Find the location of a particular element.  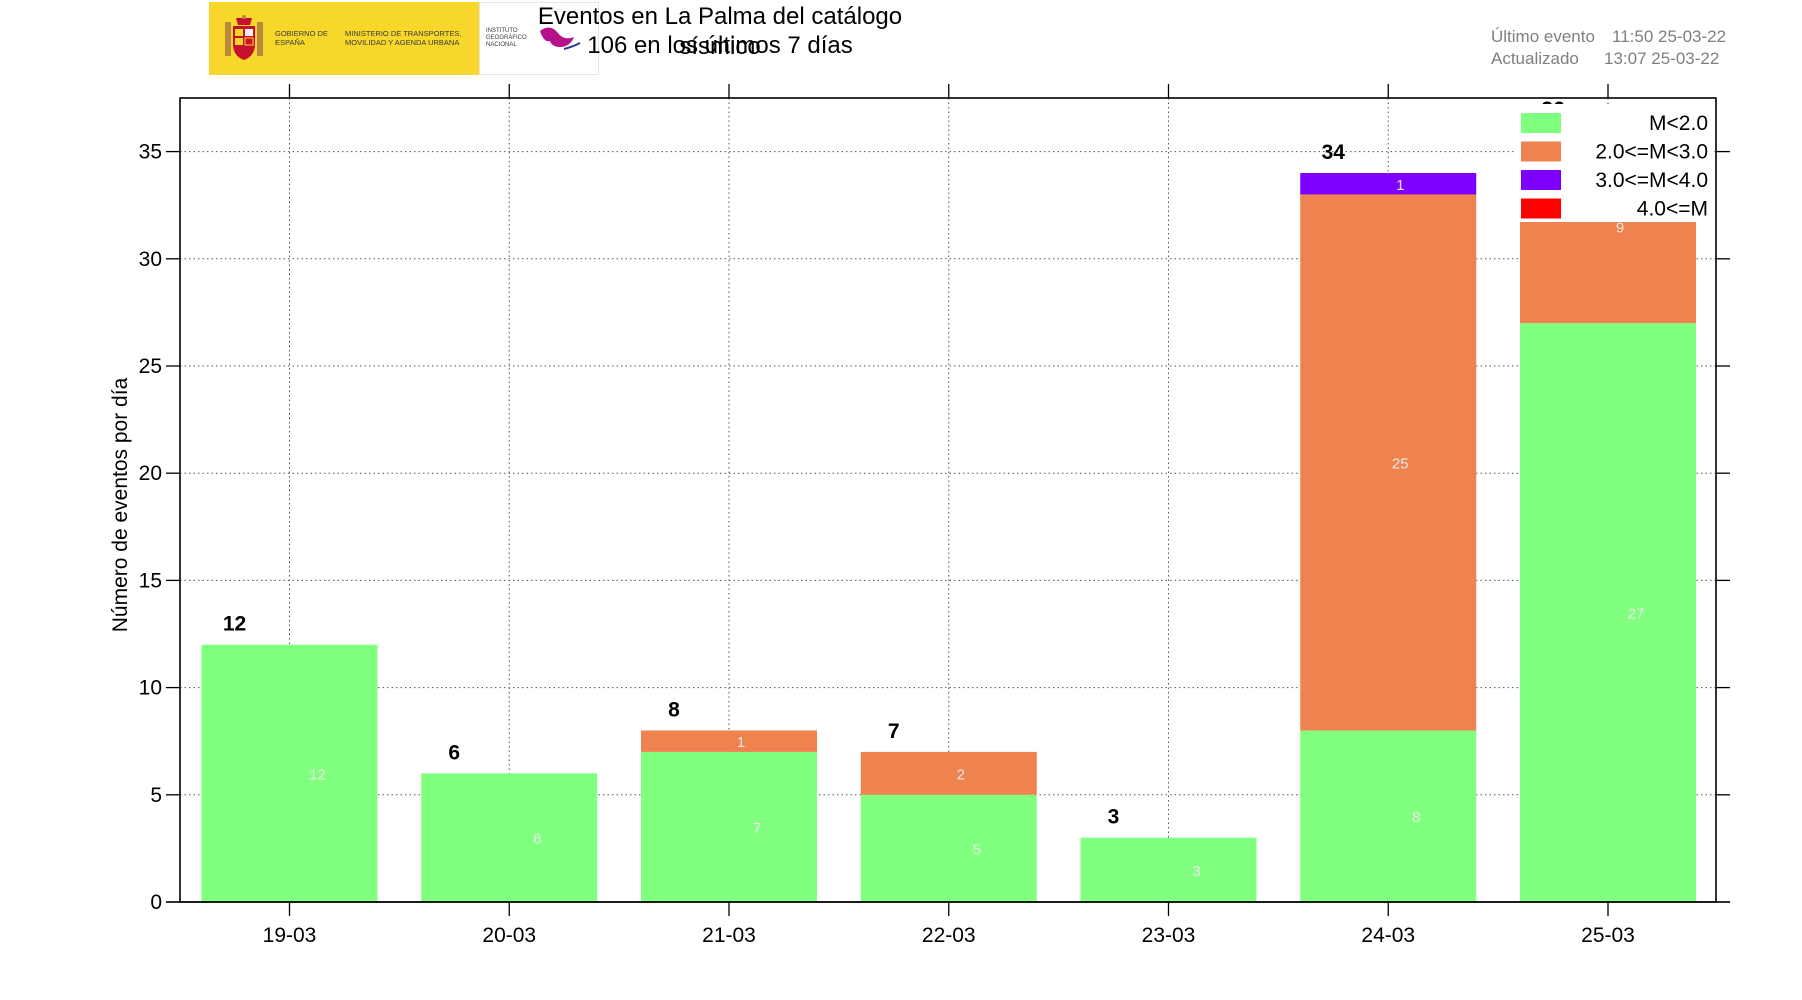

y-tick-label: 5 is located at coordinates (156, 795).